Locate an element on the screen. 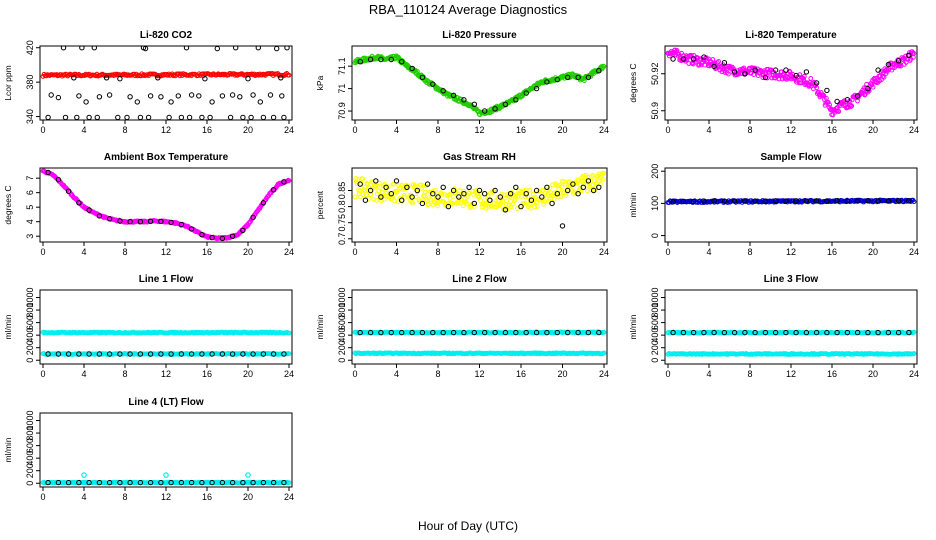  y-tick-label: 0.8 is located at coordinates (342, 206).